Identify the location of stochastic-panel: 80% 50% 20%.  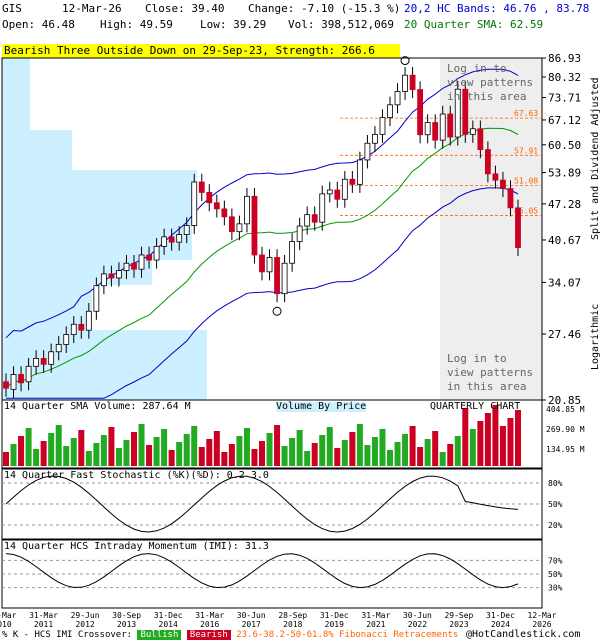
(282, 504).